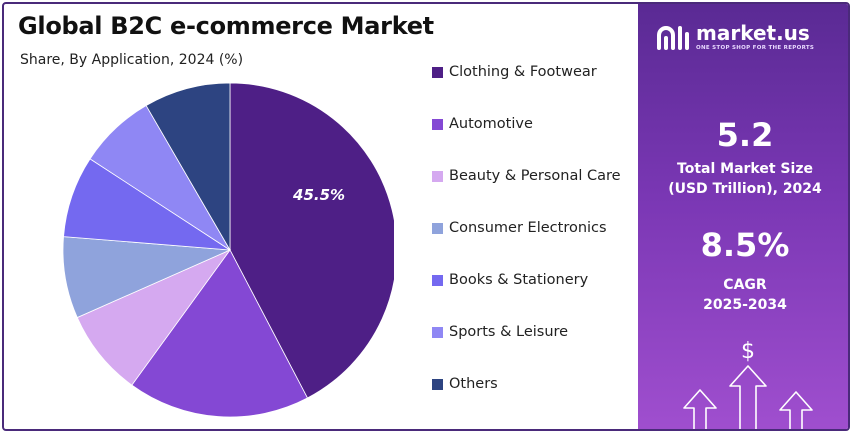  Describe the element at coordinates (745, 189) in the screenshot. I see `market-size-label-2: (USD Trillion), 2024` at that location.